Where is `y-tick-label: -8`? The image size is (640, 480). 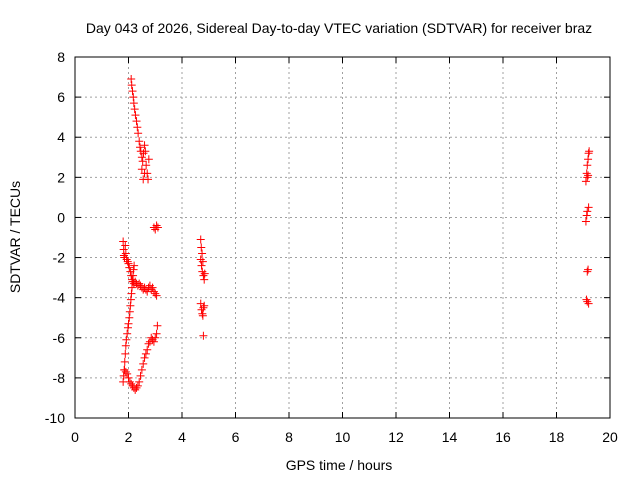 y-tick-label: -8 is located at coordinates (59, 378).